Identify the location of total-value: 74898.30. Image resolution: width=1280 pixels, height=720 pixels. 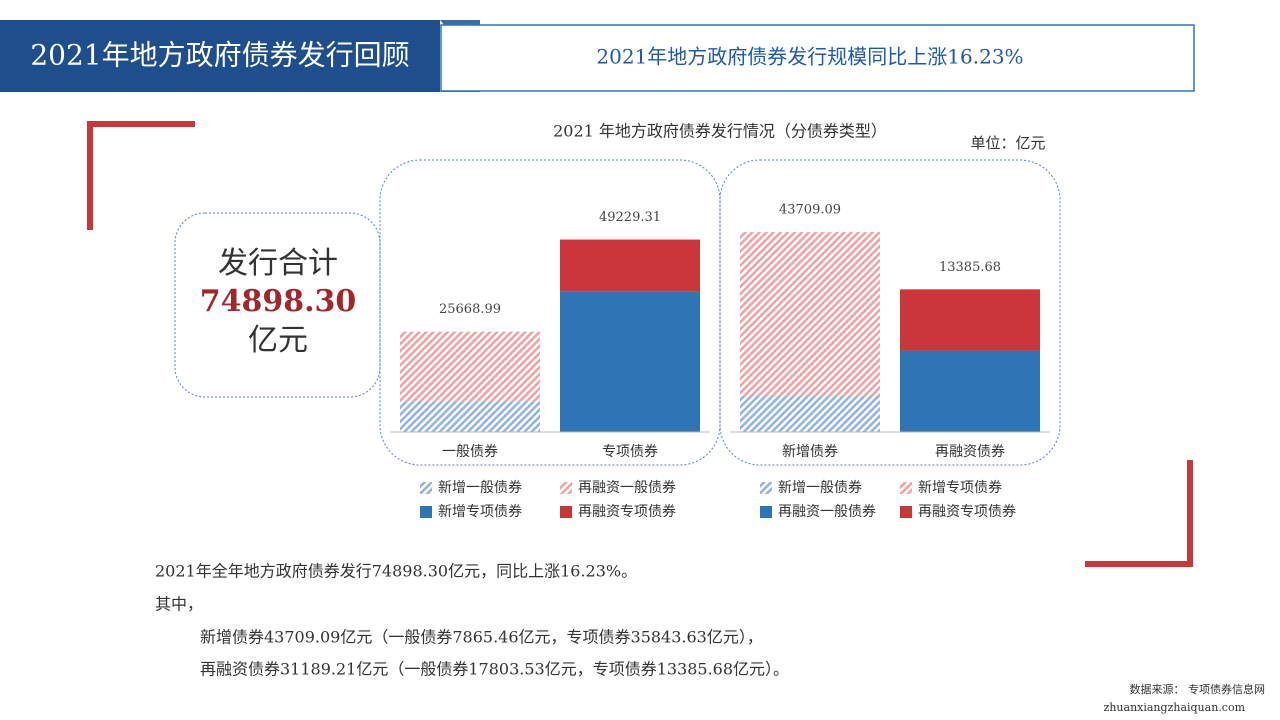
(278, 301).